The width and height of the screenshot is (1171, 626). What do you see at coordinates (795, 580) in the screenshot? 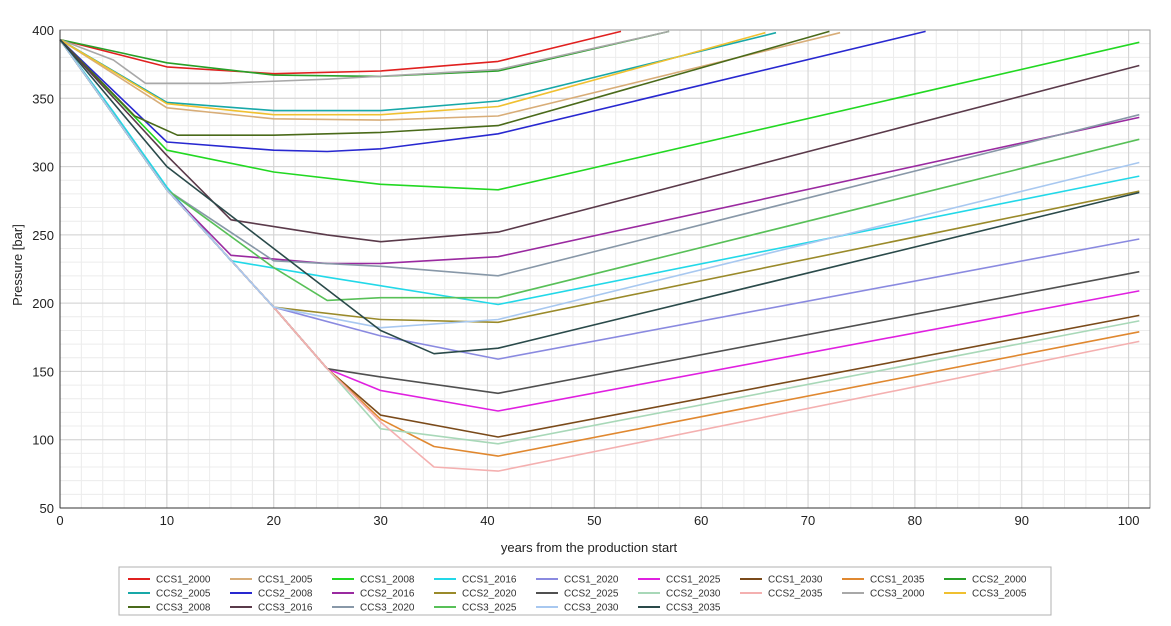
I see `legend-label: CCS1_2030` at bounding box center [795, 580].